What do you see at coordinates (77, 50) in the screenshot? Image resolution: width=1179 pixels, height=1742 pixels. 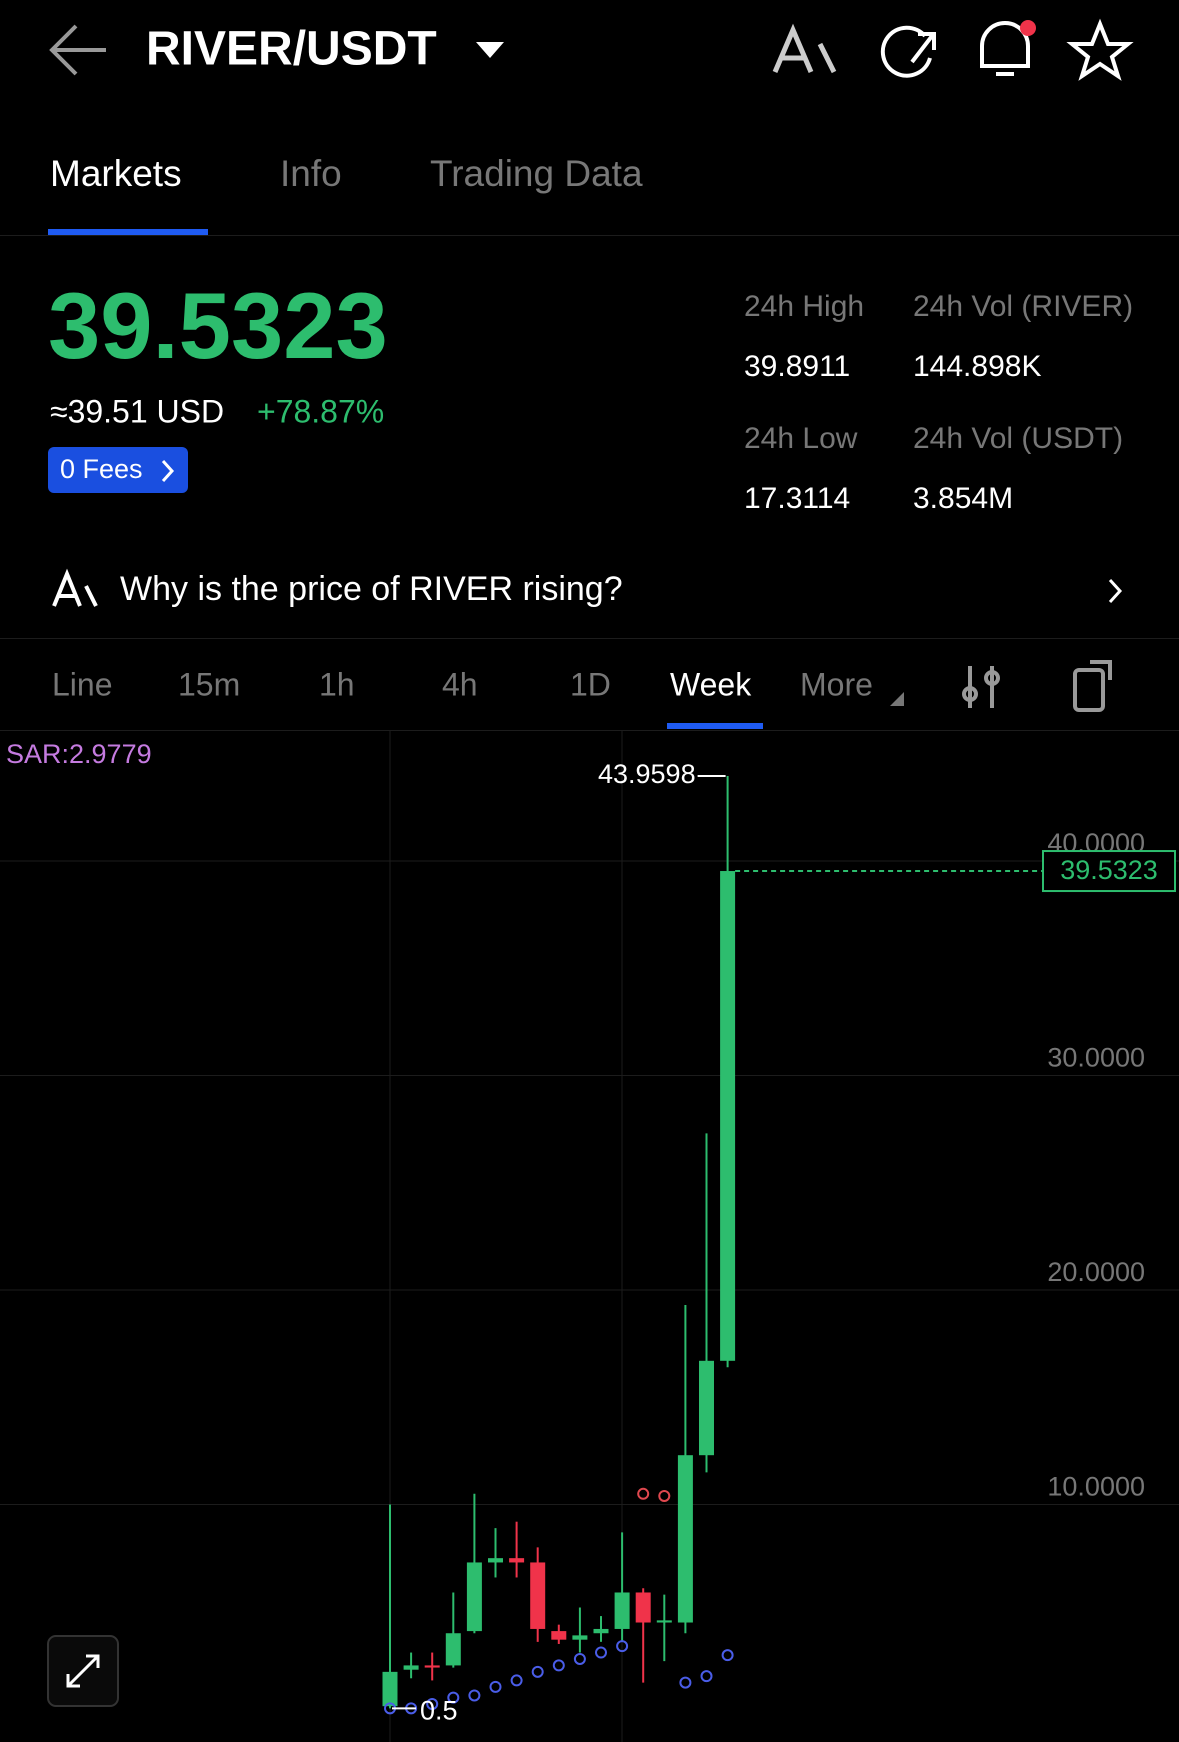 I see `back-button` at bounding box center [77, 50].